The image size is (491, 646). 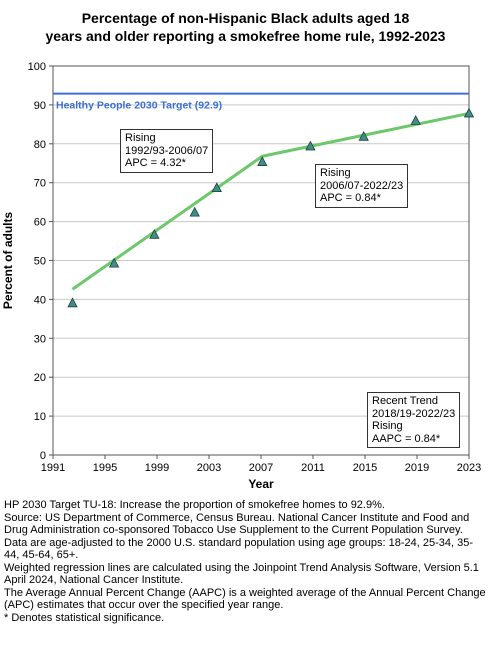 What do you see at coordinates (313, 468) in the screenshot?
I see `x-tick-label: 2011` at bounding box center [313, 468].